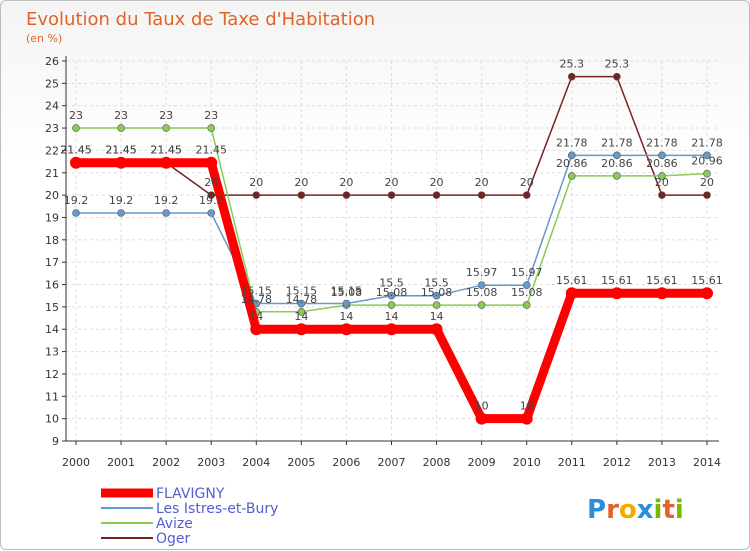  What do you see at coordinates (52, 150) in the screenshot?
I see `y-tick-label: 22` at bounding box center [52, 150].